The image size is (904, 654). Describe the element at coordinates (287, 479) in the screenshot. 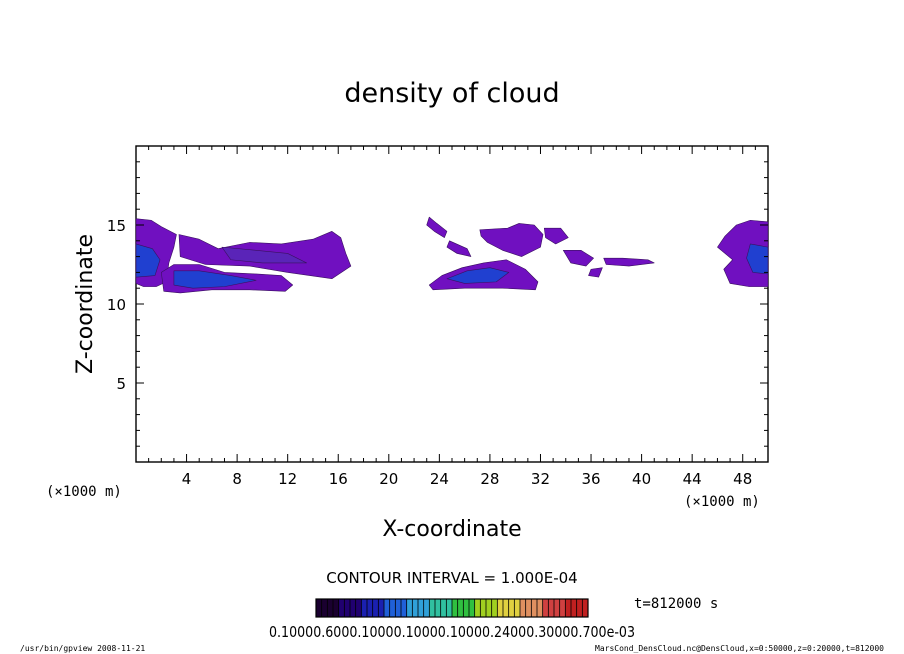

I see `x-tick-label: 12` at that location.